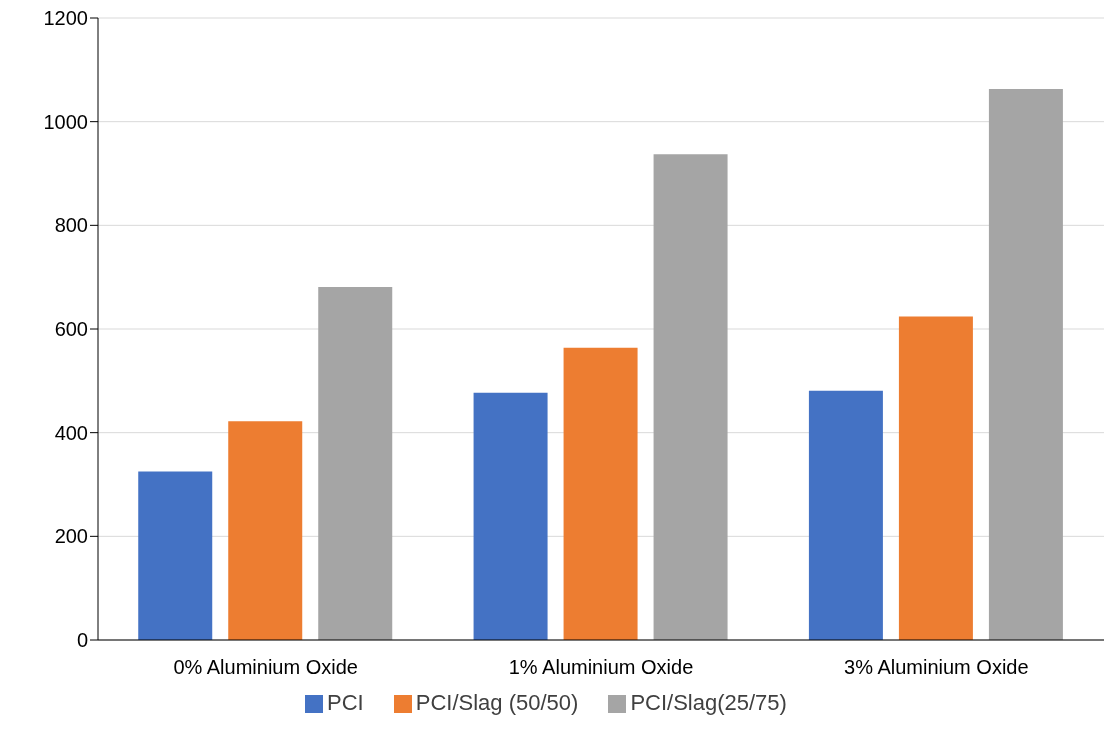 The height and width of the screenshot is (734, 1112). Describe the element at coordinates (71, 432) in the screenshot. I see `y-tick-label: 400` at that location.